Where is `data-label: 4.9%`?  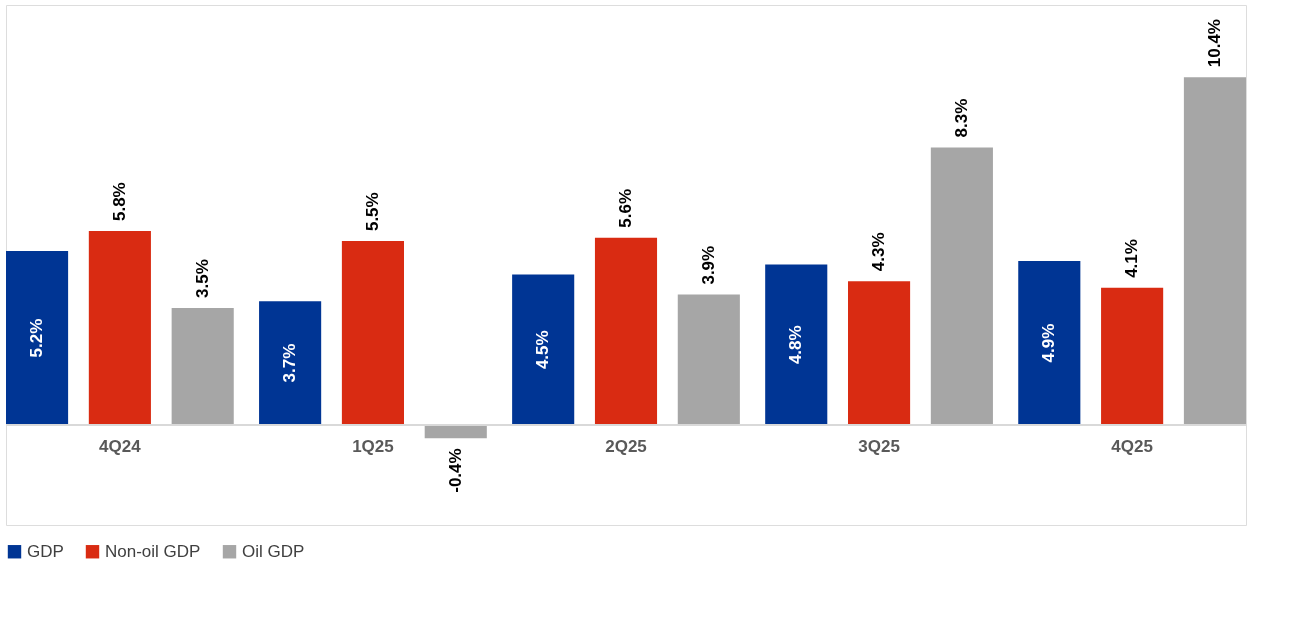 data-label: 4.9% is located at coordinates (1049, 343).